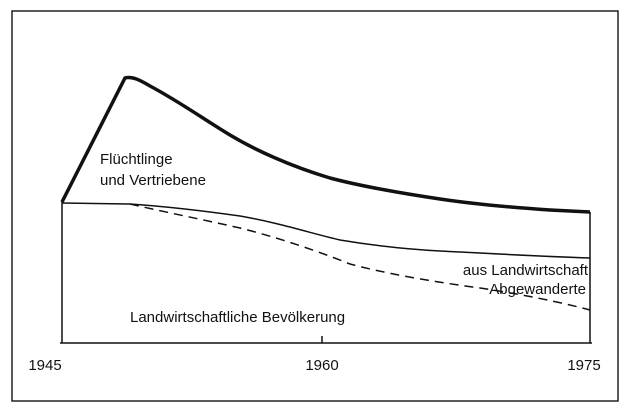 This screenshot has height=411, width=627. Describe the element at coordinates (44, 365) in the screenshot. I see `x-tick-label: 1945` at that location.